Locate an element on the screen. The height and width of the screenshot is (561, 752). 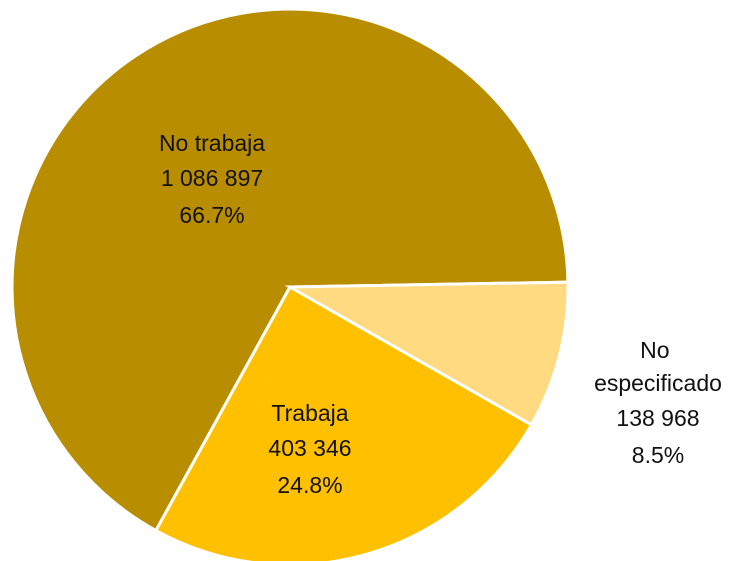
slice-value-label: 138 968 is located at coordinates (657, 418).